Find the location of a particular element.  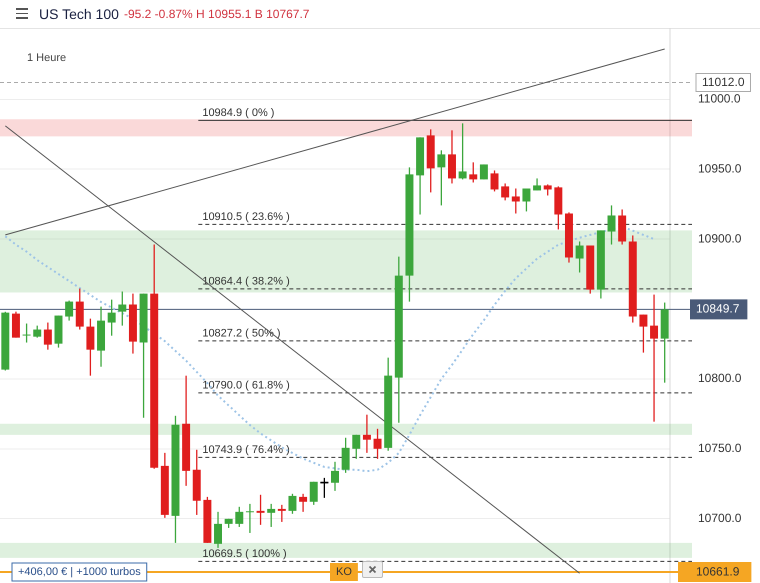

ref-line-label: 10984.9 ( 0% ) is located at coordinates (238, 112).